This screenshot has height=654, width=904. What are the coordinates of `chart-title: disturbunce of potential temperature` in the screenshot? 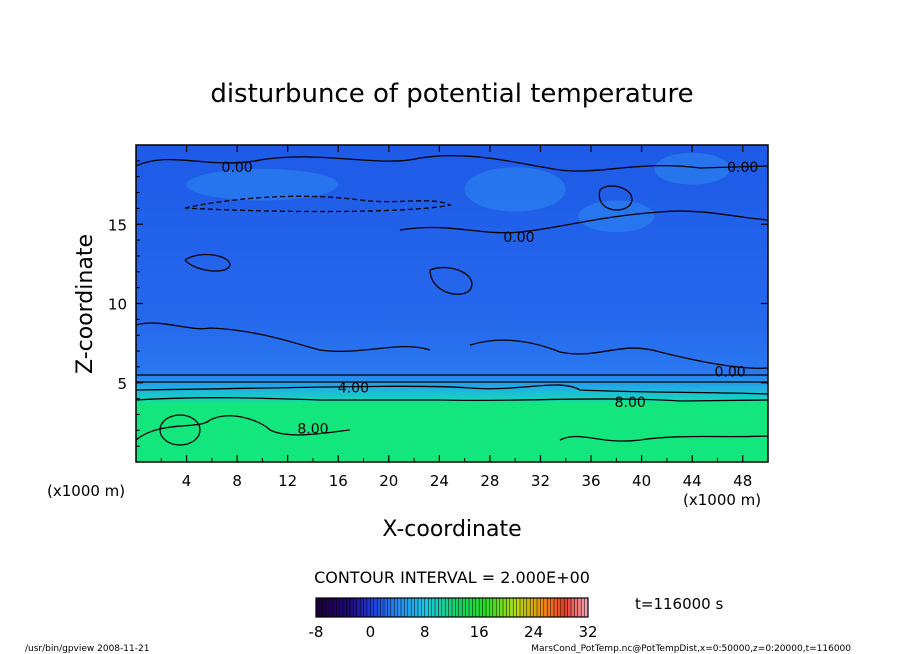 It's located at (451, 94).